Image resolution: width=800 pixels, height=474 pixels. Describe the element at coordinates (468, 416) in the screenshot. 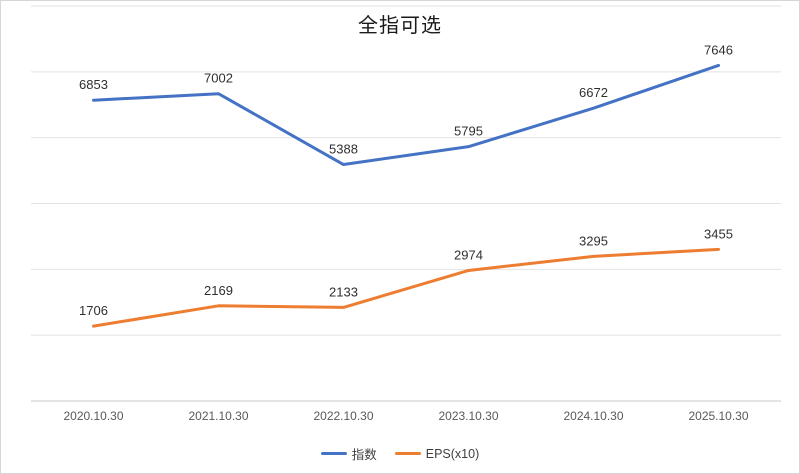

I see `x-axis-tick-label: 2023.10.30` at that location.